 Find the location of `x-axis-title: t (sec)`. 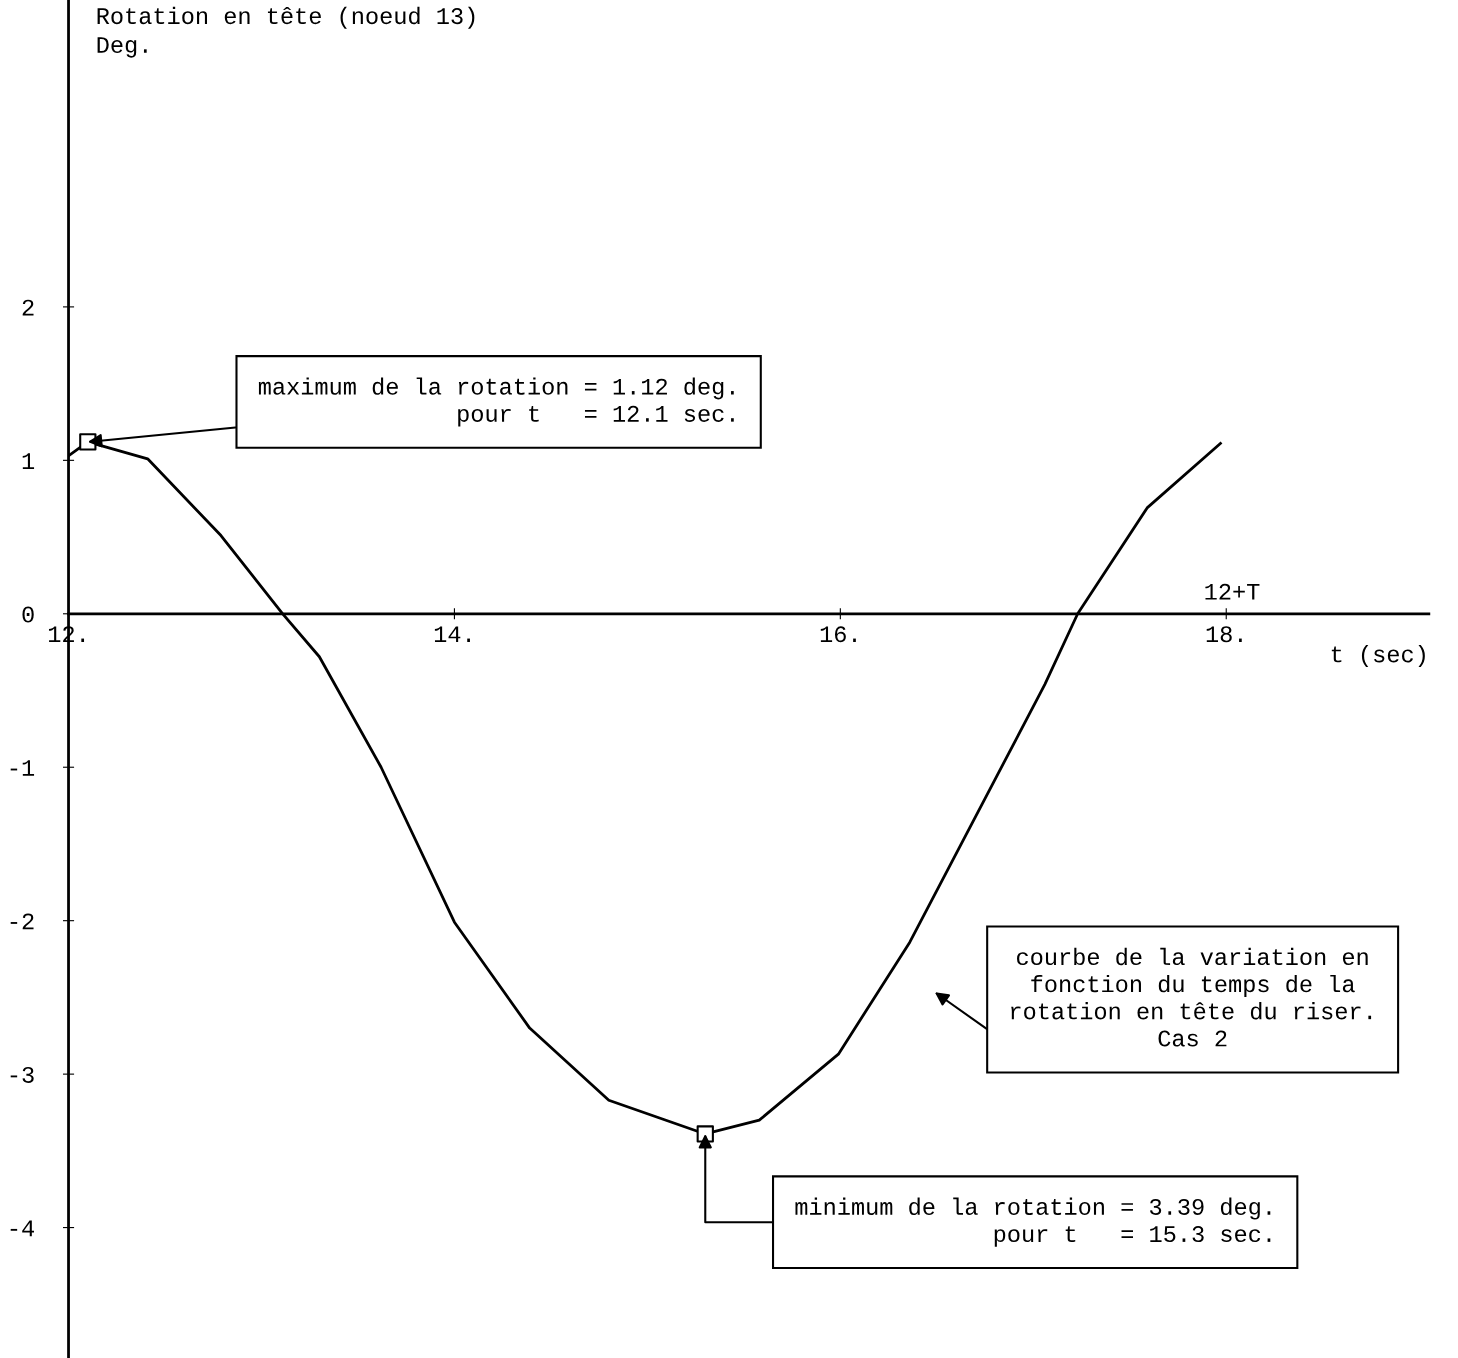

x-axis-title: t (sec) is located at coordinates (1378, 656).